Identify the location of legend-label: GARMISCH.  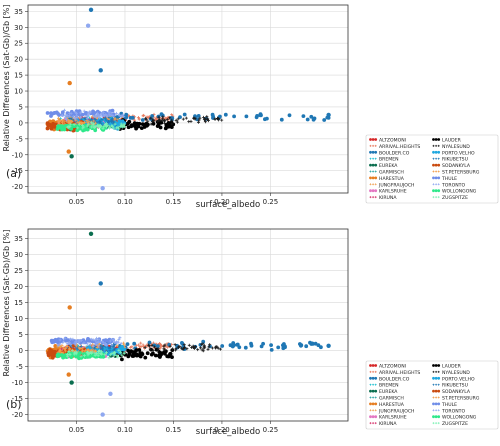
(391, 399).